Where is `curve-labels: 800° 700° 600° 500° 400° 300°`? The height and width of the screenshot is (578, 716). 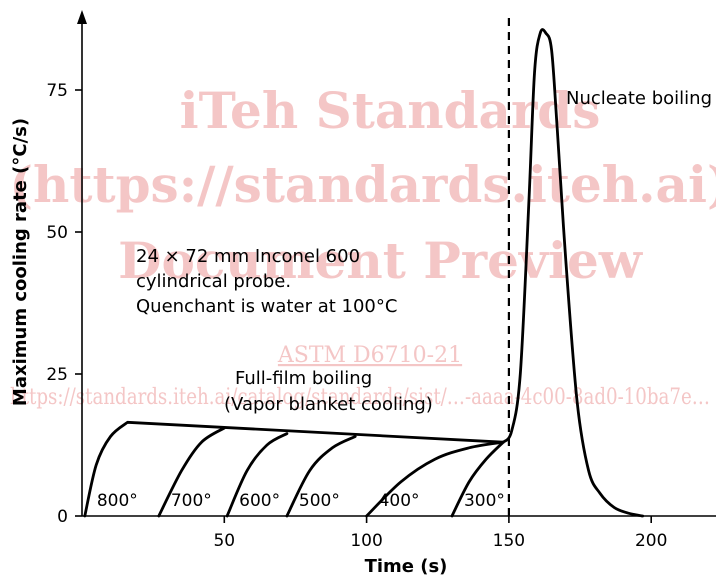 curve-labels: 800° 700° 600° 500° 400° 300° is located at coordinates (301, 501).